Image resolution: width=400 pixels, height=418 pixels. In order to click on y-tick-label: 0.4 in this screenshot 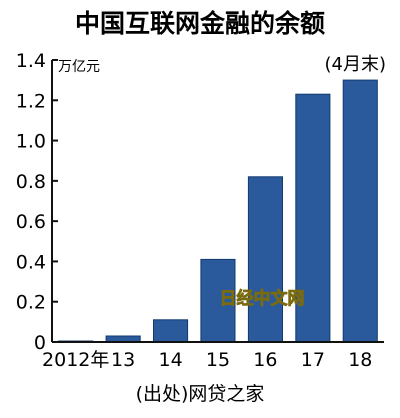, I will do `click(31, 262)`.